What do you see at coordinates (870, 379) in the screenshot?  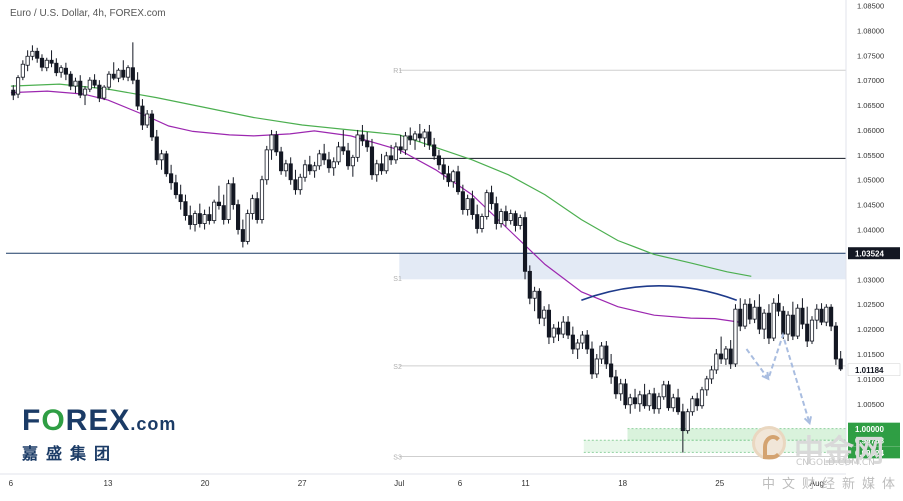 I see `y-tick-label: 1.01000` at bounding box center [870, 379].